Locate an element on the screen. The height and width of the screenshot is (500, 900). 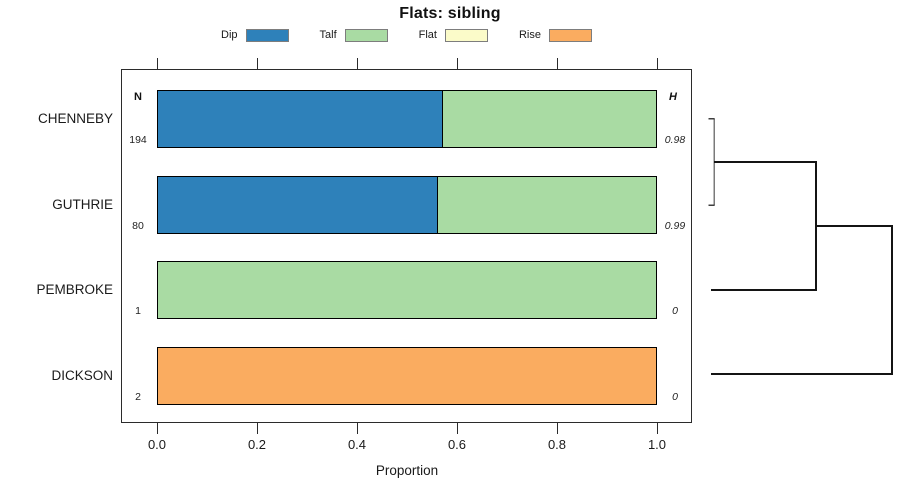
legend-swatch-rise is located at coordinates (570, 35).